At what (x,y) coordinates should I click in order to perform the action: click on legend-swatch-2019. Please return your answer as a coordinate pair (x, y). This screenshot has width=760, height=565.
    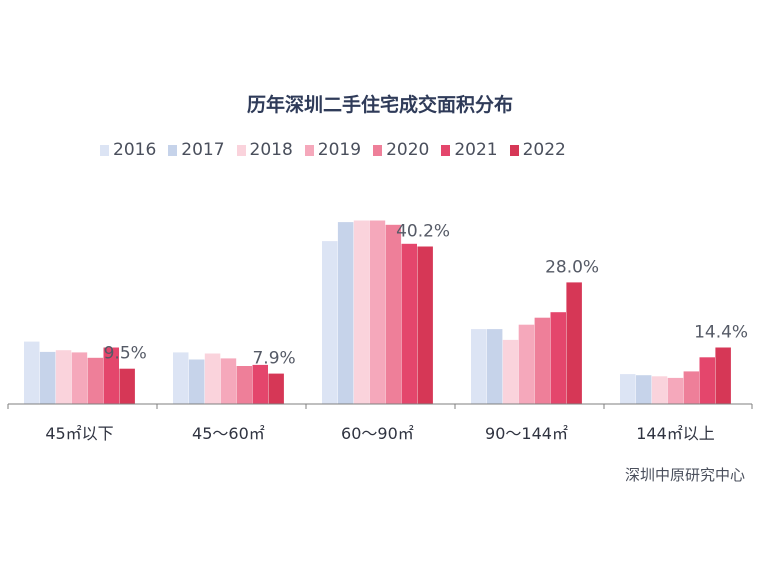
    Looking at the image, I should click on (309, 150).